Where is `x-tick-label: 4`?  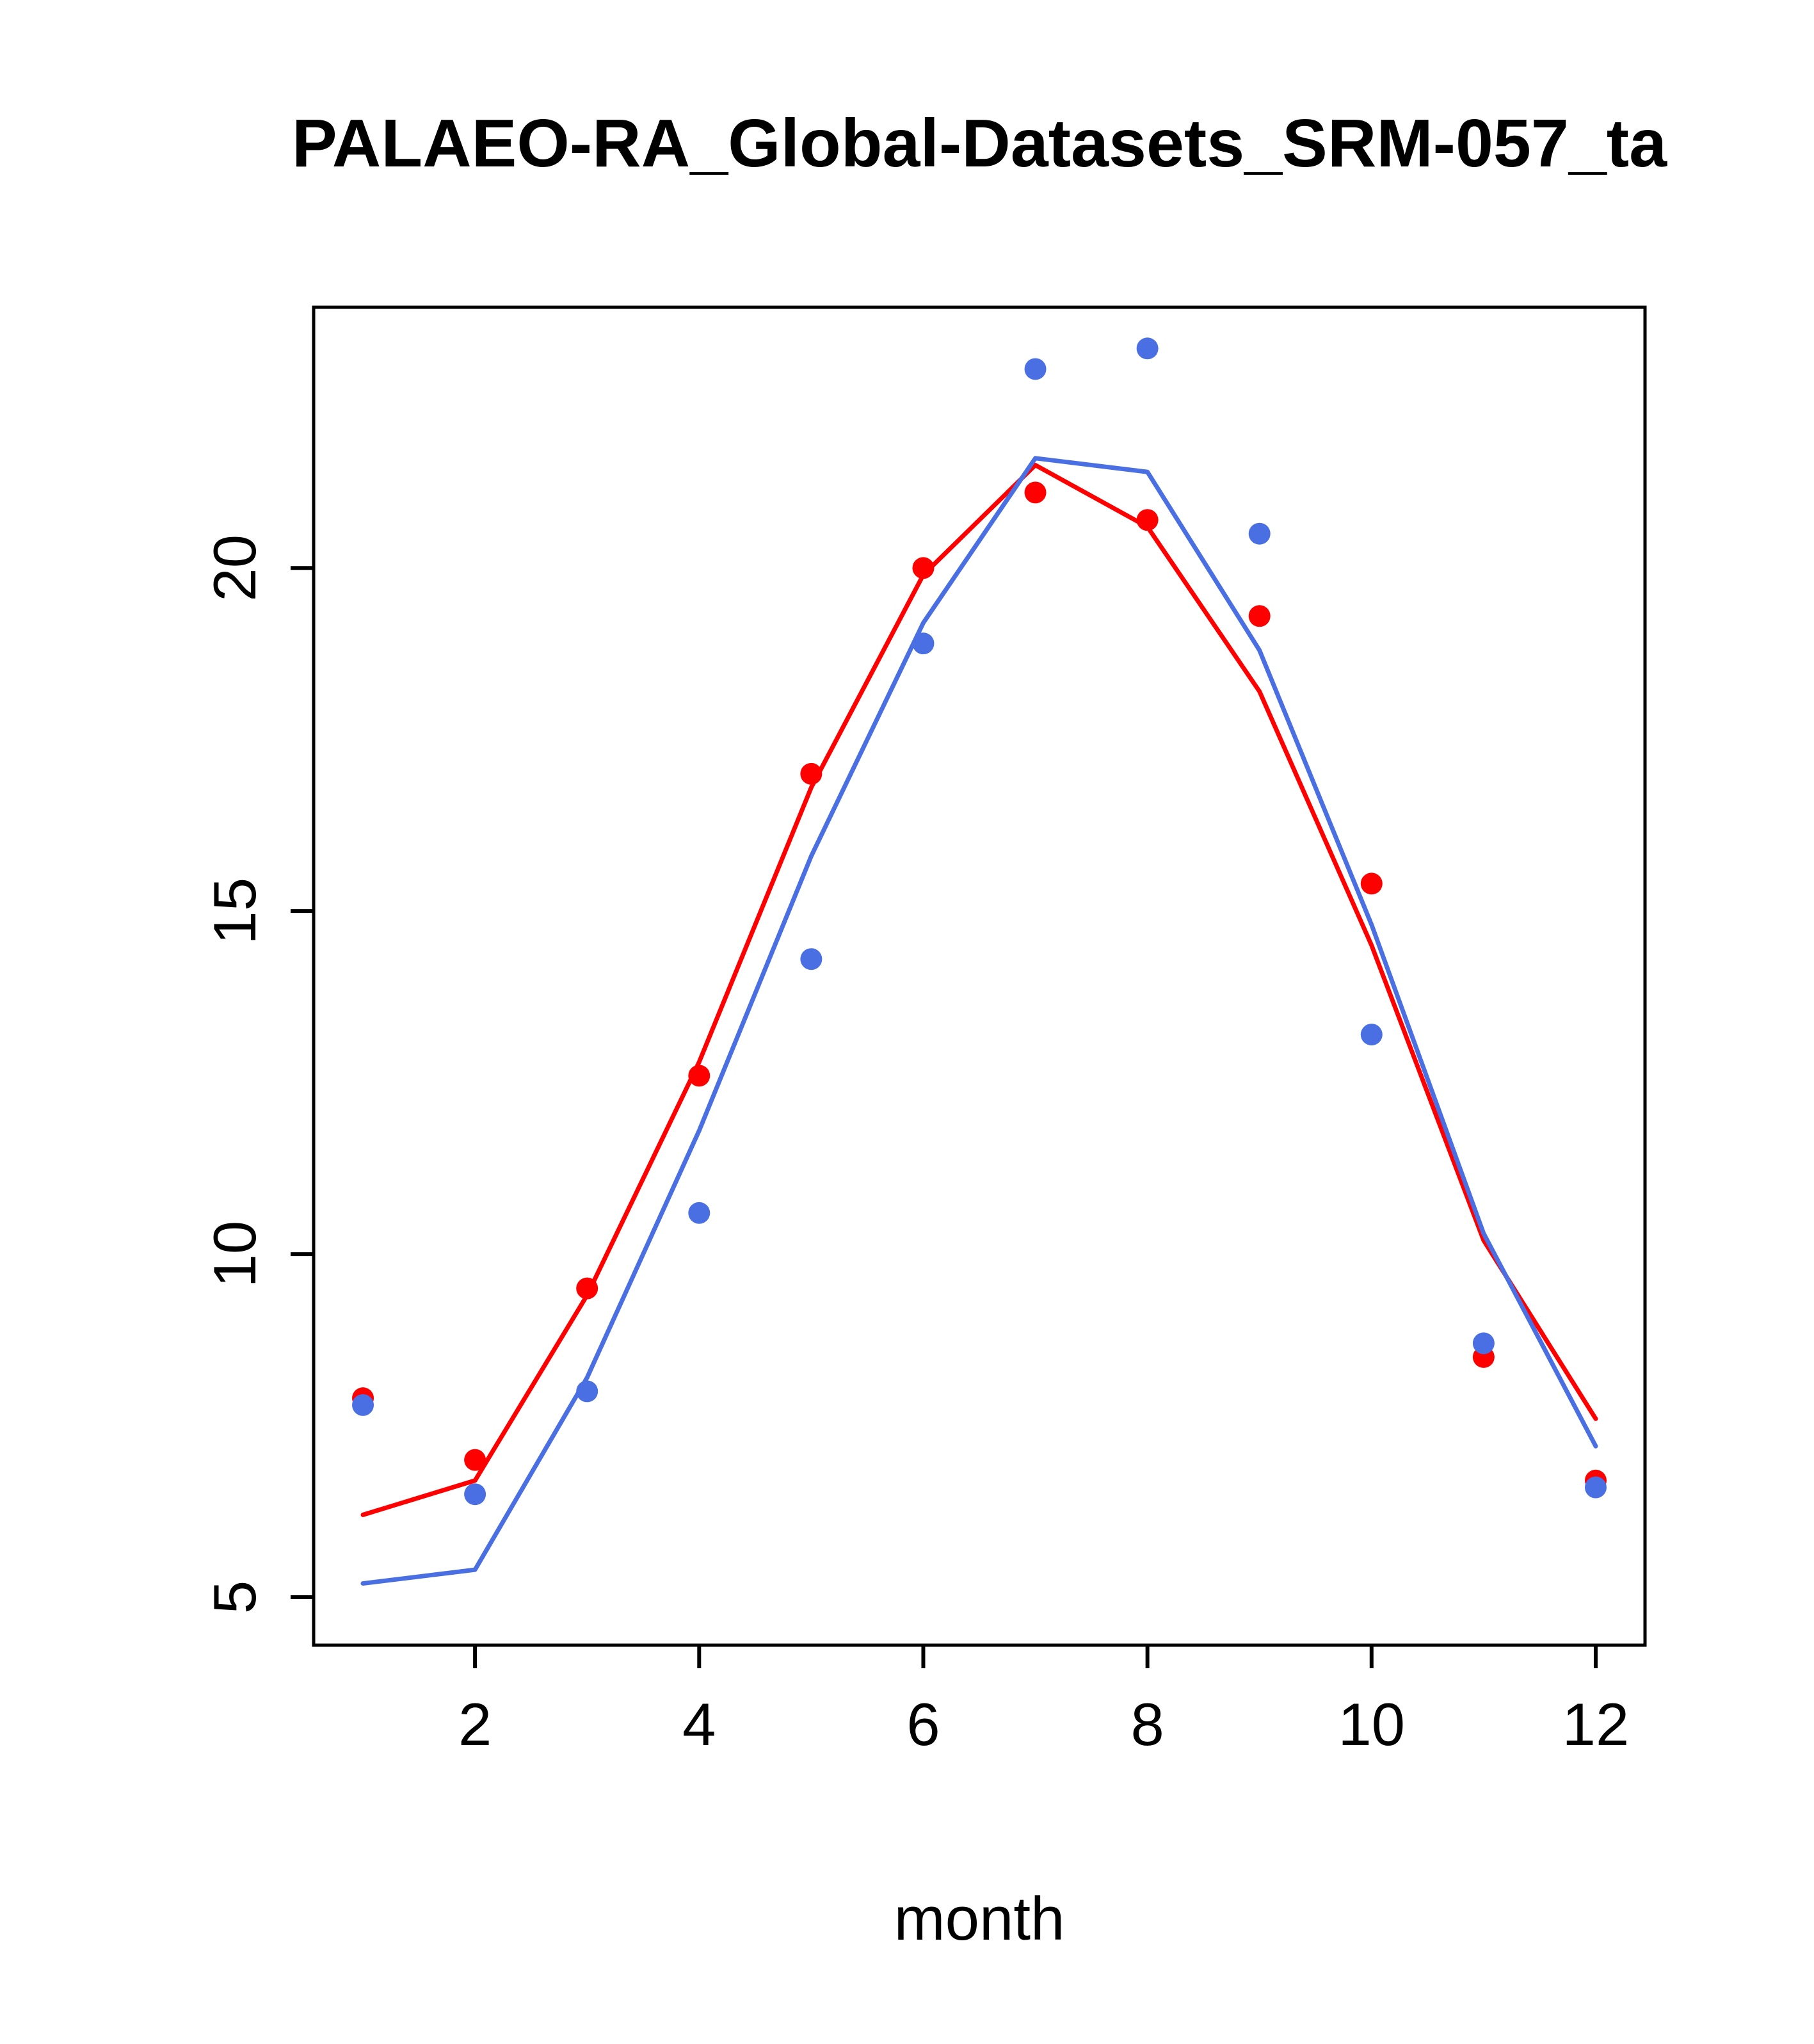
x-tick-label: 4 is located at coordinates (699, 1724).